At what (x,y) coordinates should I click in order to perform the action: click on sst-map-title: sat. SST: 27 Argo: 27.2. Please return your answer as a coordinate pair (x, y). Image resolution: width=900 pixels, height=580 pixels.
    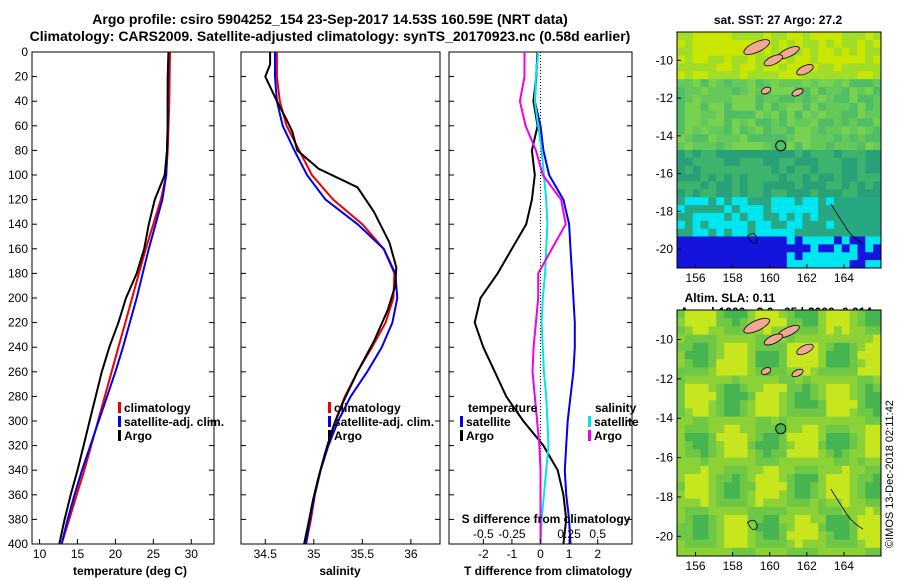
    Looking at the image, I should click on (778, 20).